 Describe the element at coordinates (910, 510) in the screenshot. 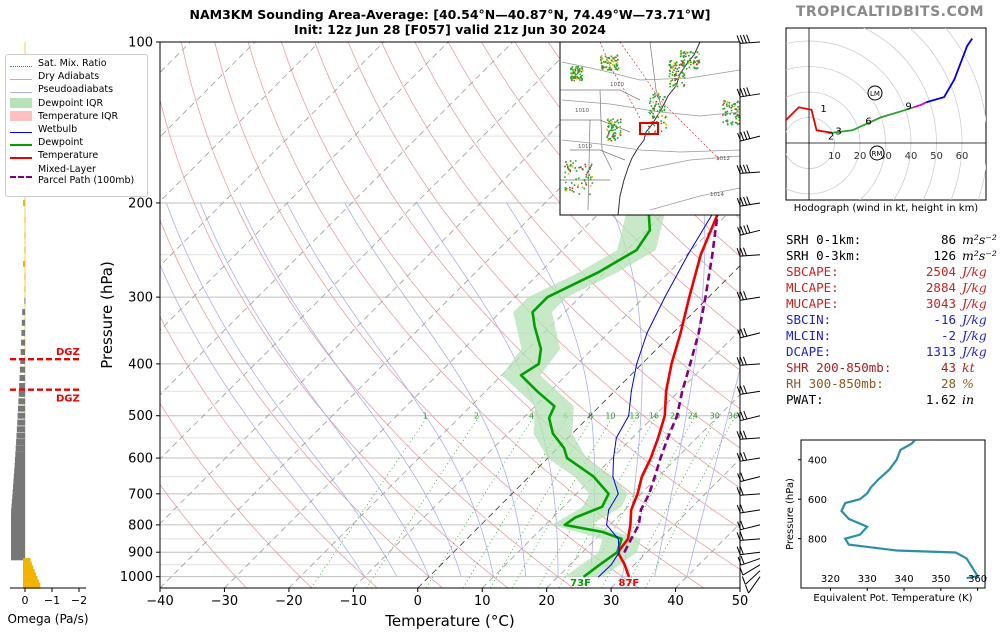

I see `theta-e-line` at that location.